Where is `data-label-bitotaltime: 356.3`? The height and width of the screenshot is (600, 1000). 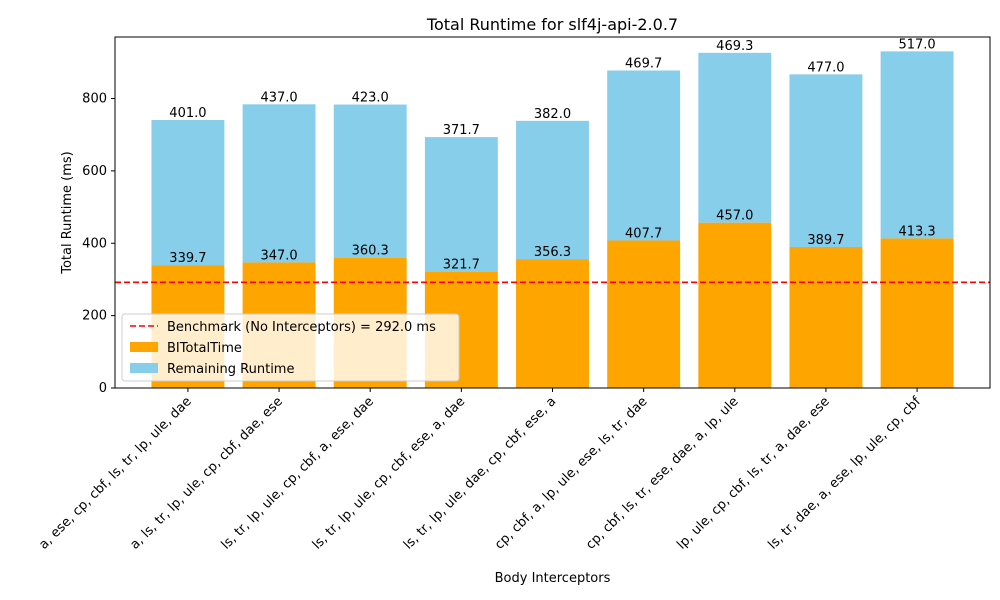
data-label-bitotaltime: 356.3 is located at coordinates (552, 252).